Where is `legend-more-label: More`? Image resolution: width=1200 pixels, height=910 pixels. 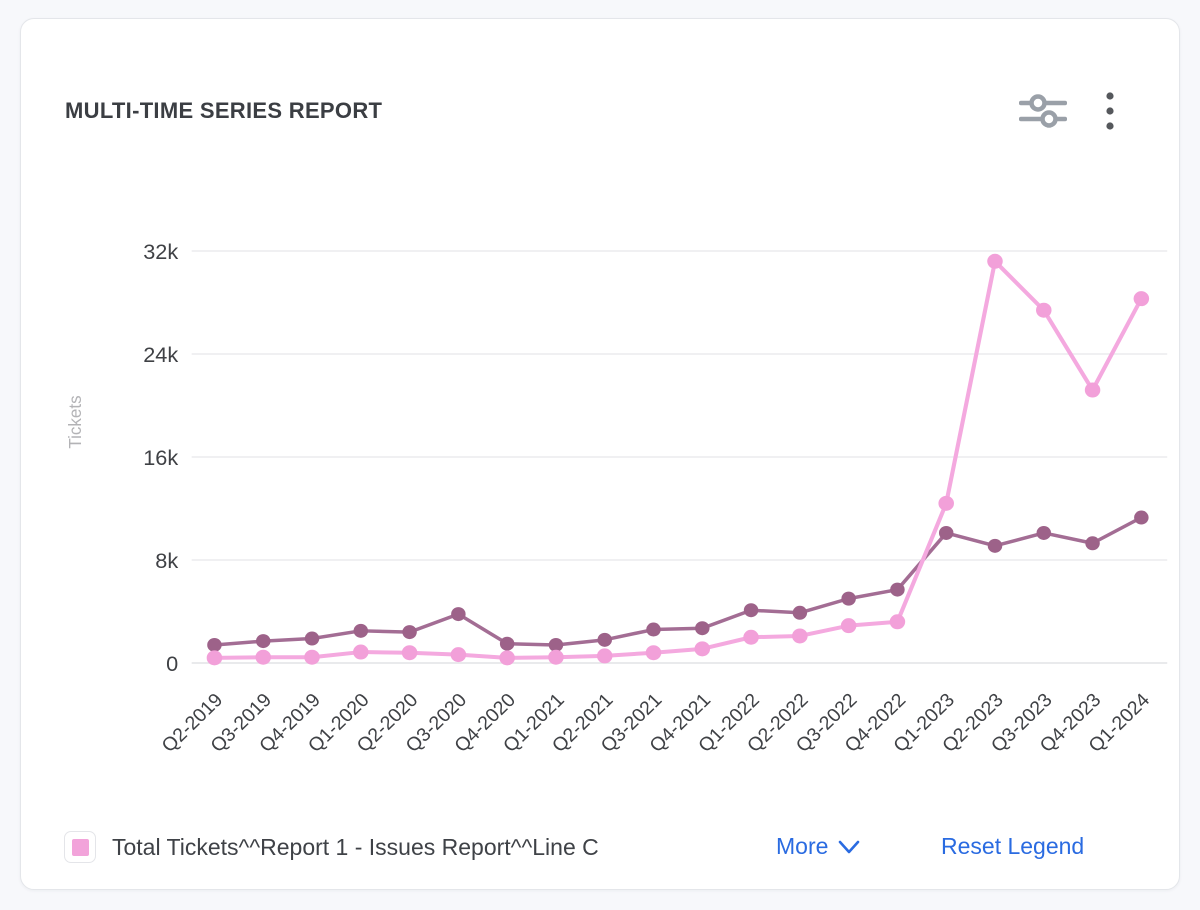
legend-more-label: More is located at coordinates (802, 846).